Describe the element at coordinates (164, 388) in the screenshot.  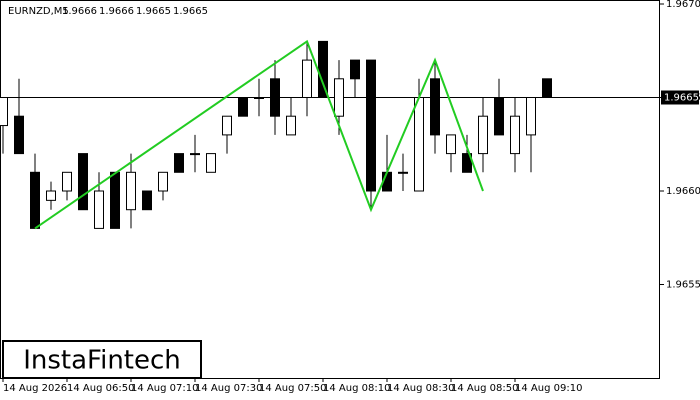
I see `x-tick-label: 14 Aug 07:10` at that location.